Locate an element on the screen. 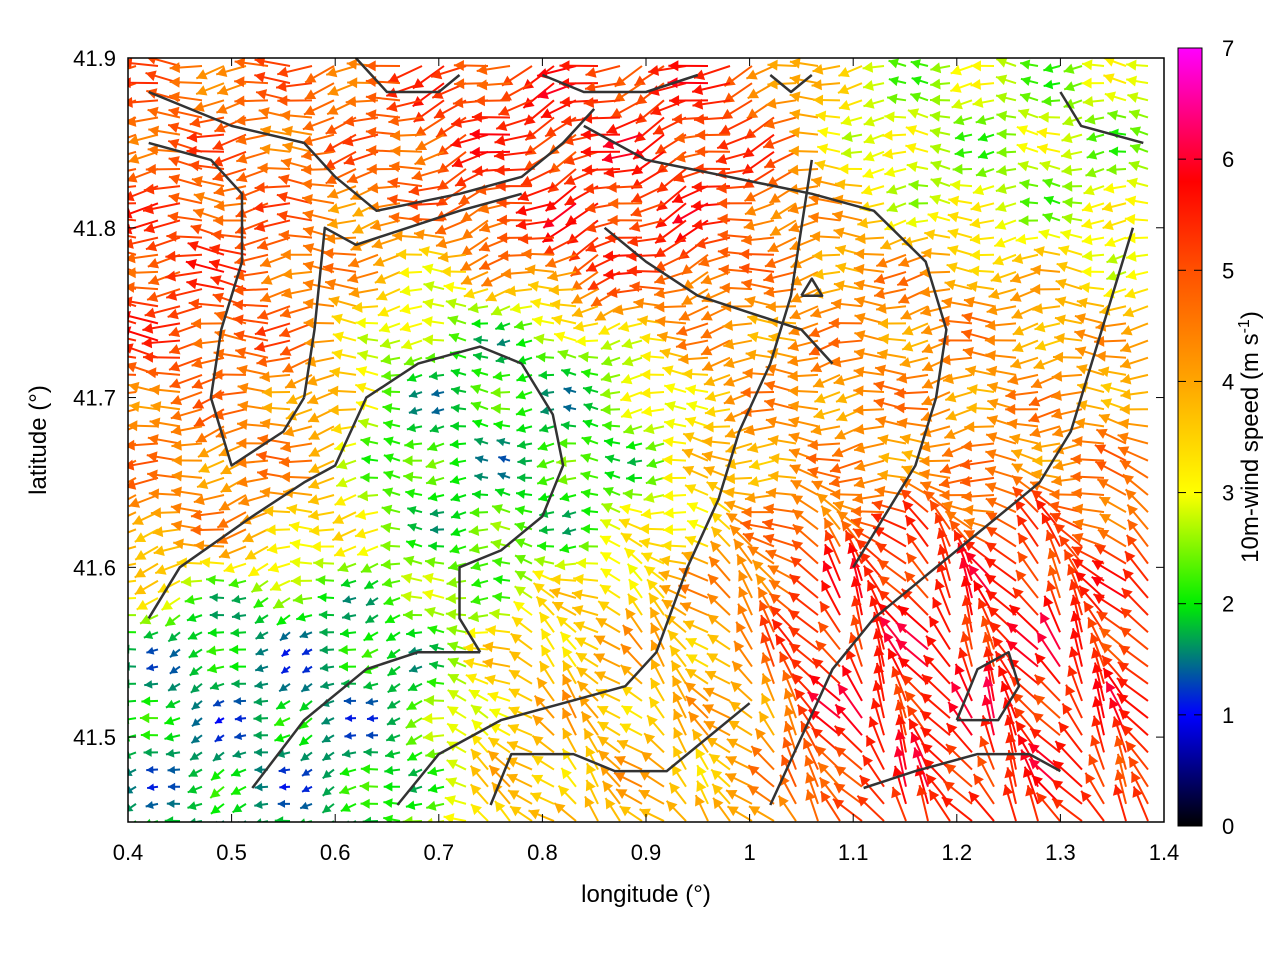 This screenshot has height=960, width=1280. x-tick-label: 1.4 is located at coordinates (1164, 852).